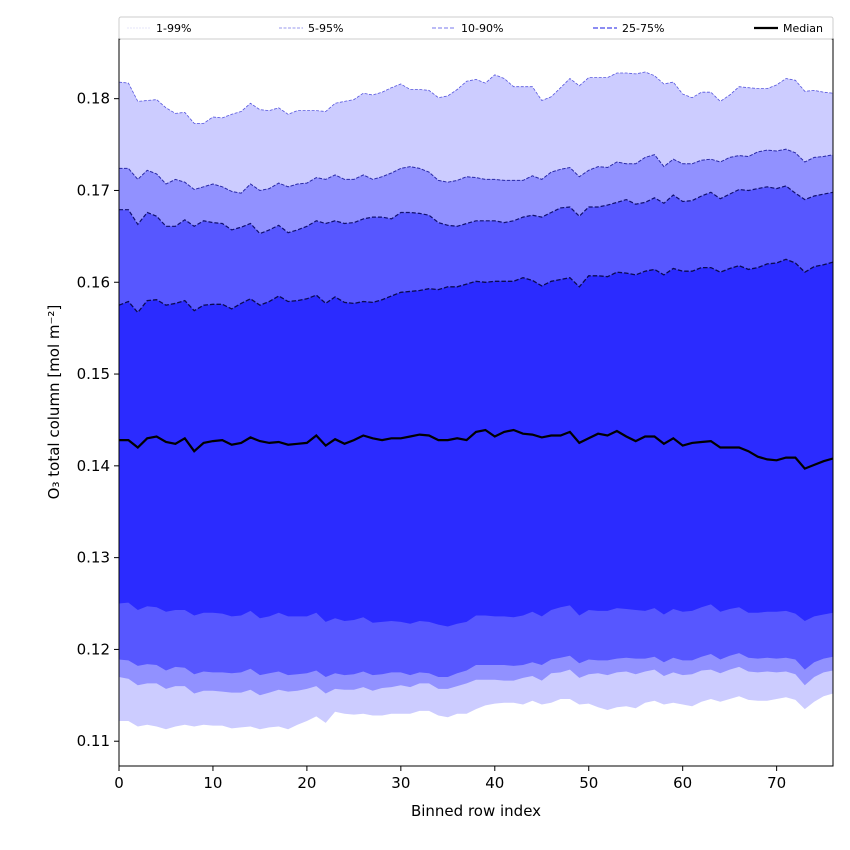 The width and height of the screenshot is (850, 850). I want to click on x-tick-label: 60, so click(682, 783).